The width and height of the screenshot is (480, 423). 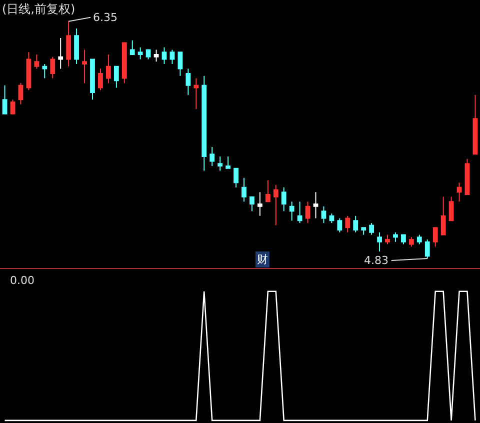 I want to click on annotation: 6.35, so click(x=105, y=17).